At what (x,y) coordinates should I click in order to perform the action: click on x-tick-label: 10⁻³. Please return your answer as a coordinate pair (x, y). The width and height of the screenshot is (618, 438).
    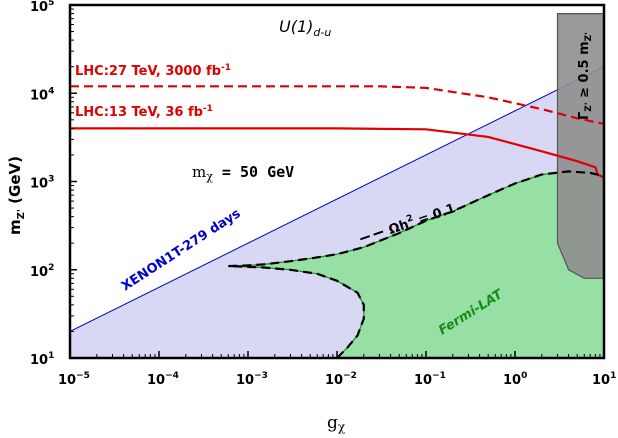
    Looking at the image, I should click on (252, 379).